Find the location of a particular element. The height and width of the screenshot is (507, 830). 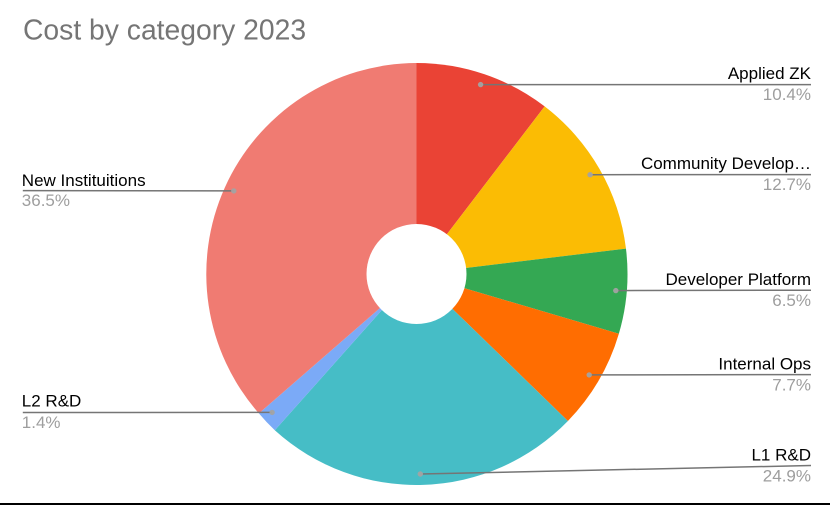

svg-text: 6.5% is located at coordinates (791, 300).